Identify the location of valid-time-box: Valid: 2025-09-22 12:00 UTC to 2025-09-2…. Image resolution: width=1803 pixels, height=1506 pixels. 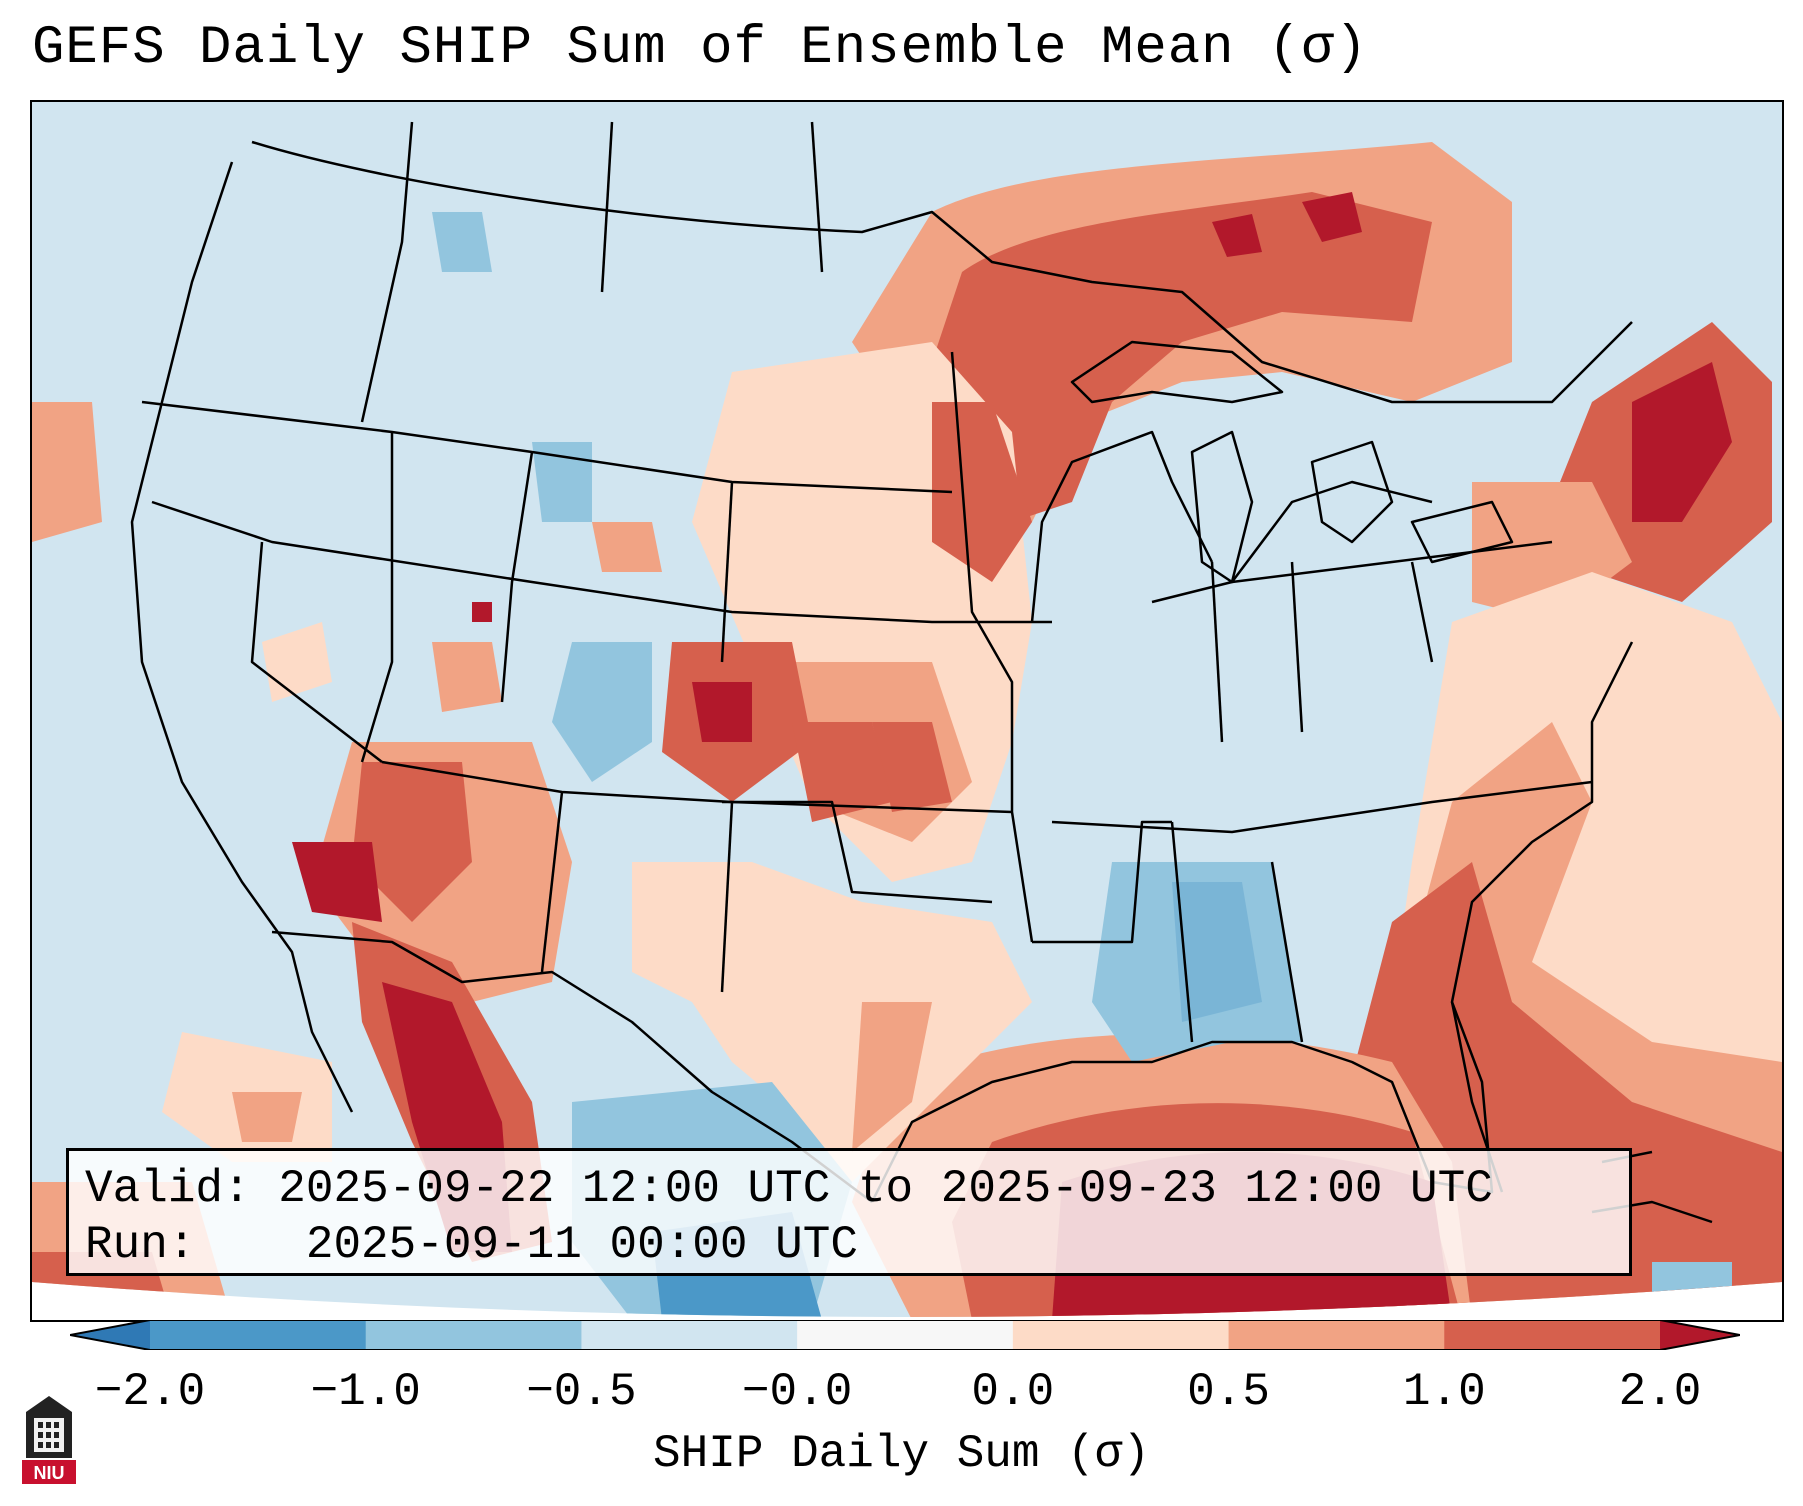
(849, 1212).